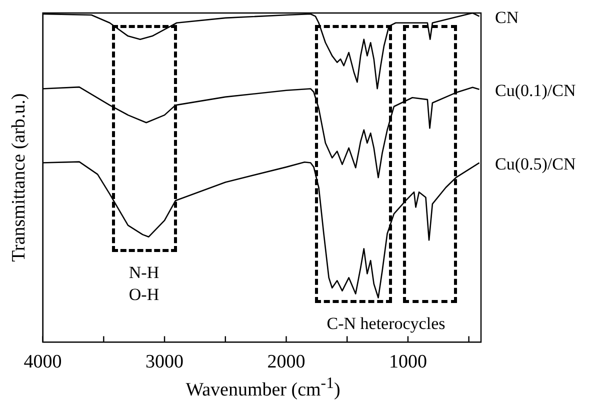  I want to click on x-axis-title: Wavenumber (cm$^{-1}$), so click(263, 388).